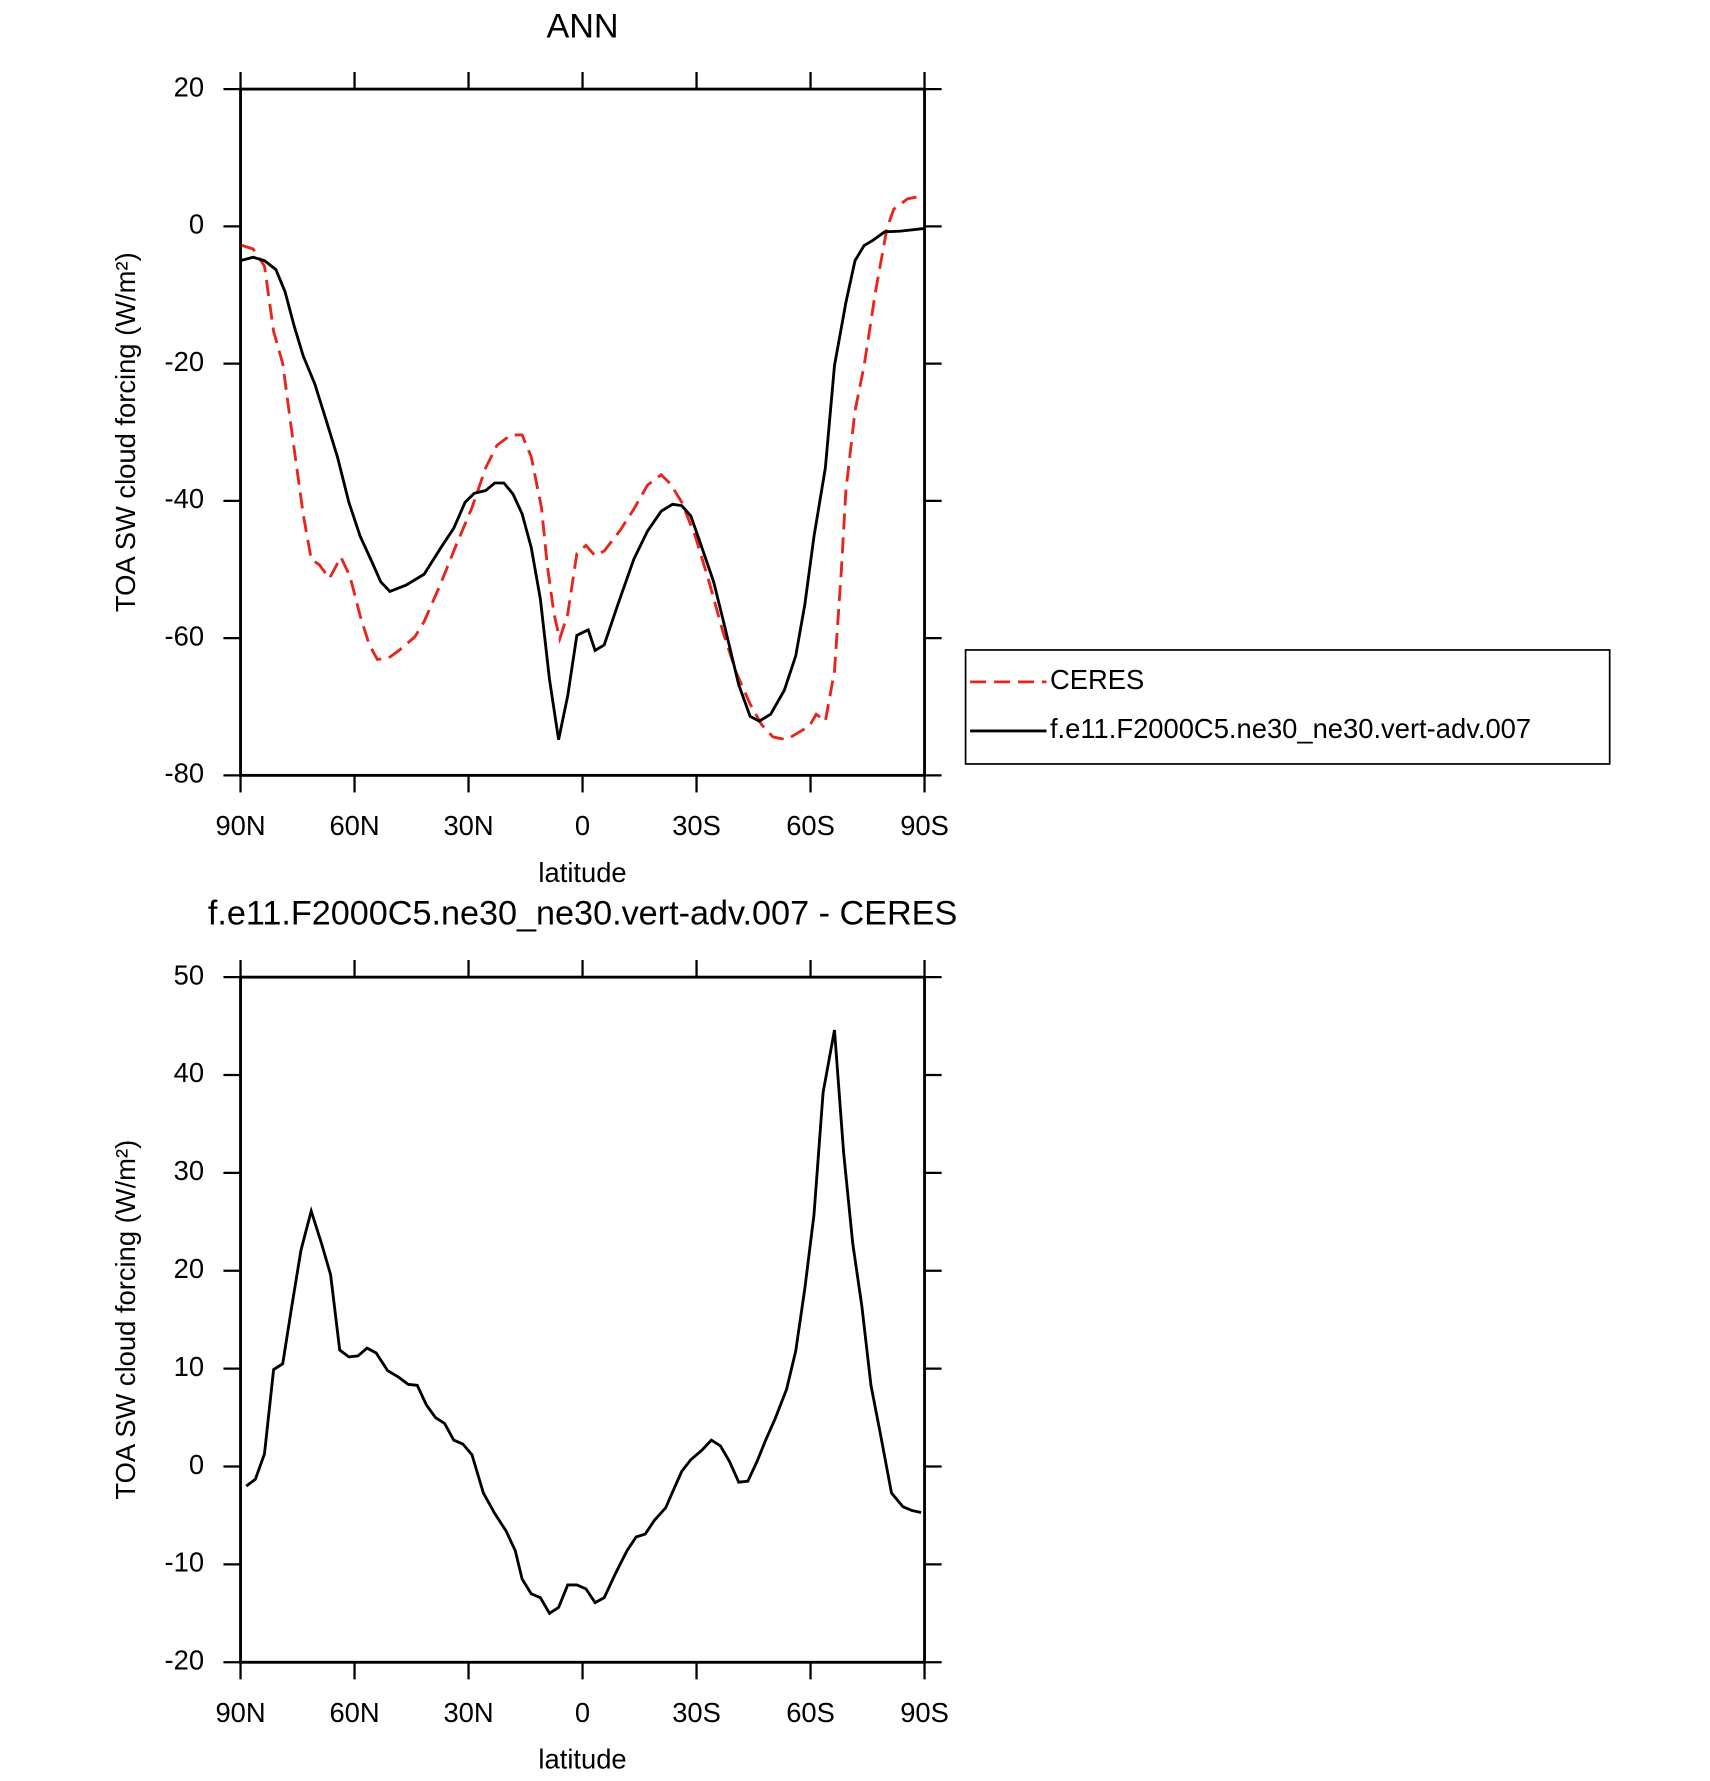 Image resolution: width=1710 pixels, height=1781 pixels. I want to click on legend-label: f.e11.F2000C5.ne30_ne30.vert-adv.007, so click(1290, 728).